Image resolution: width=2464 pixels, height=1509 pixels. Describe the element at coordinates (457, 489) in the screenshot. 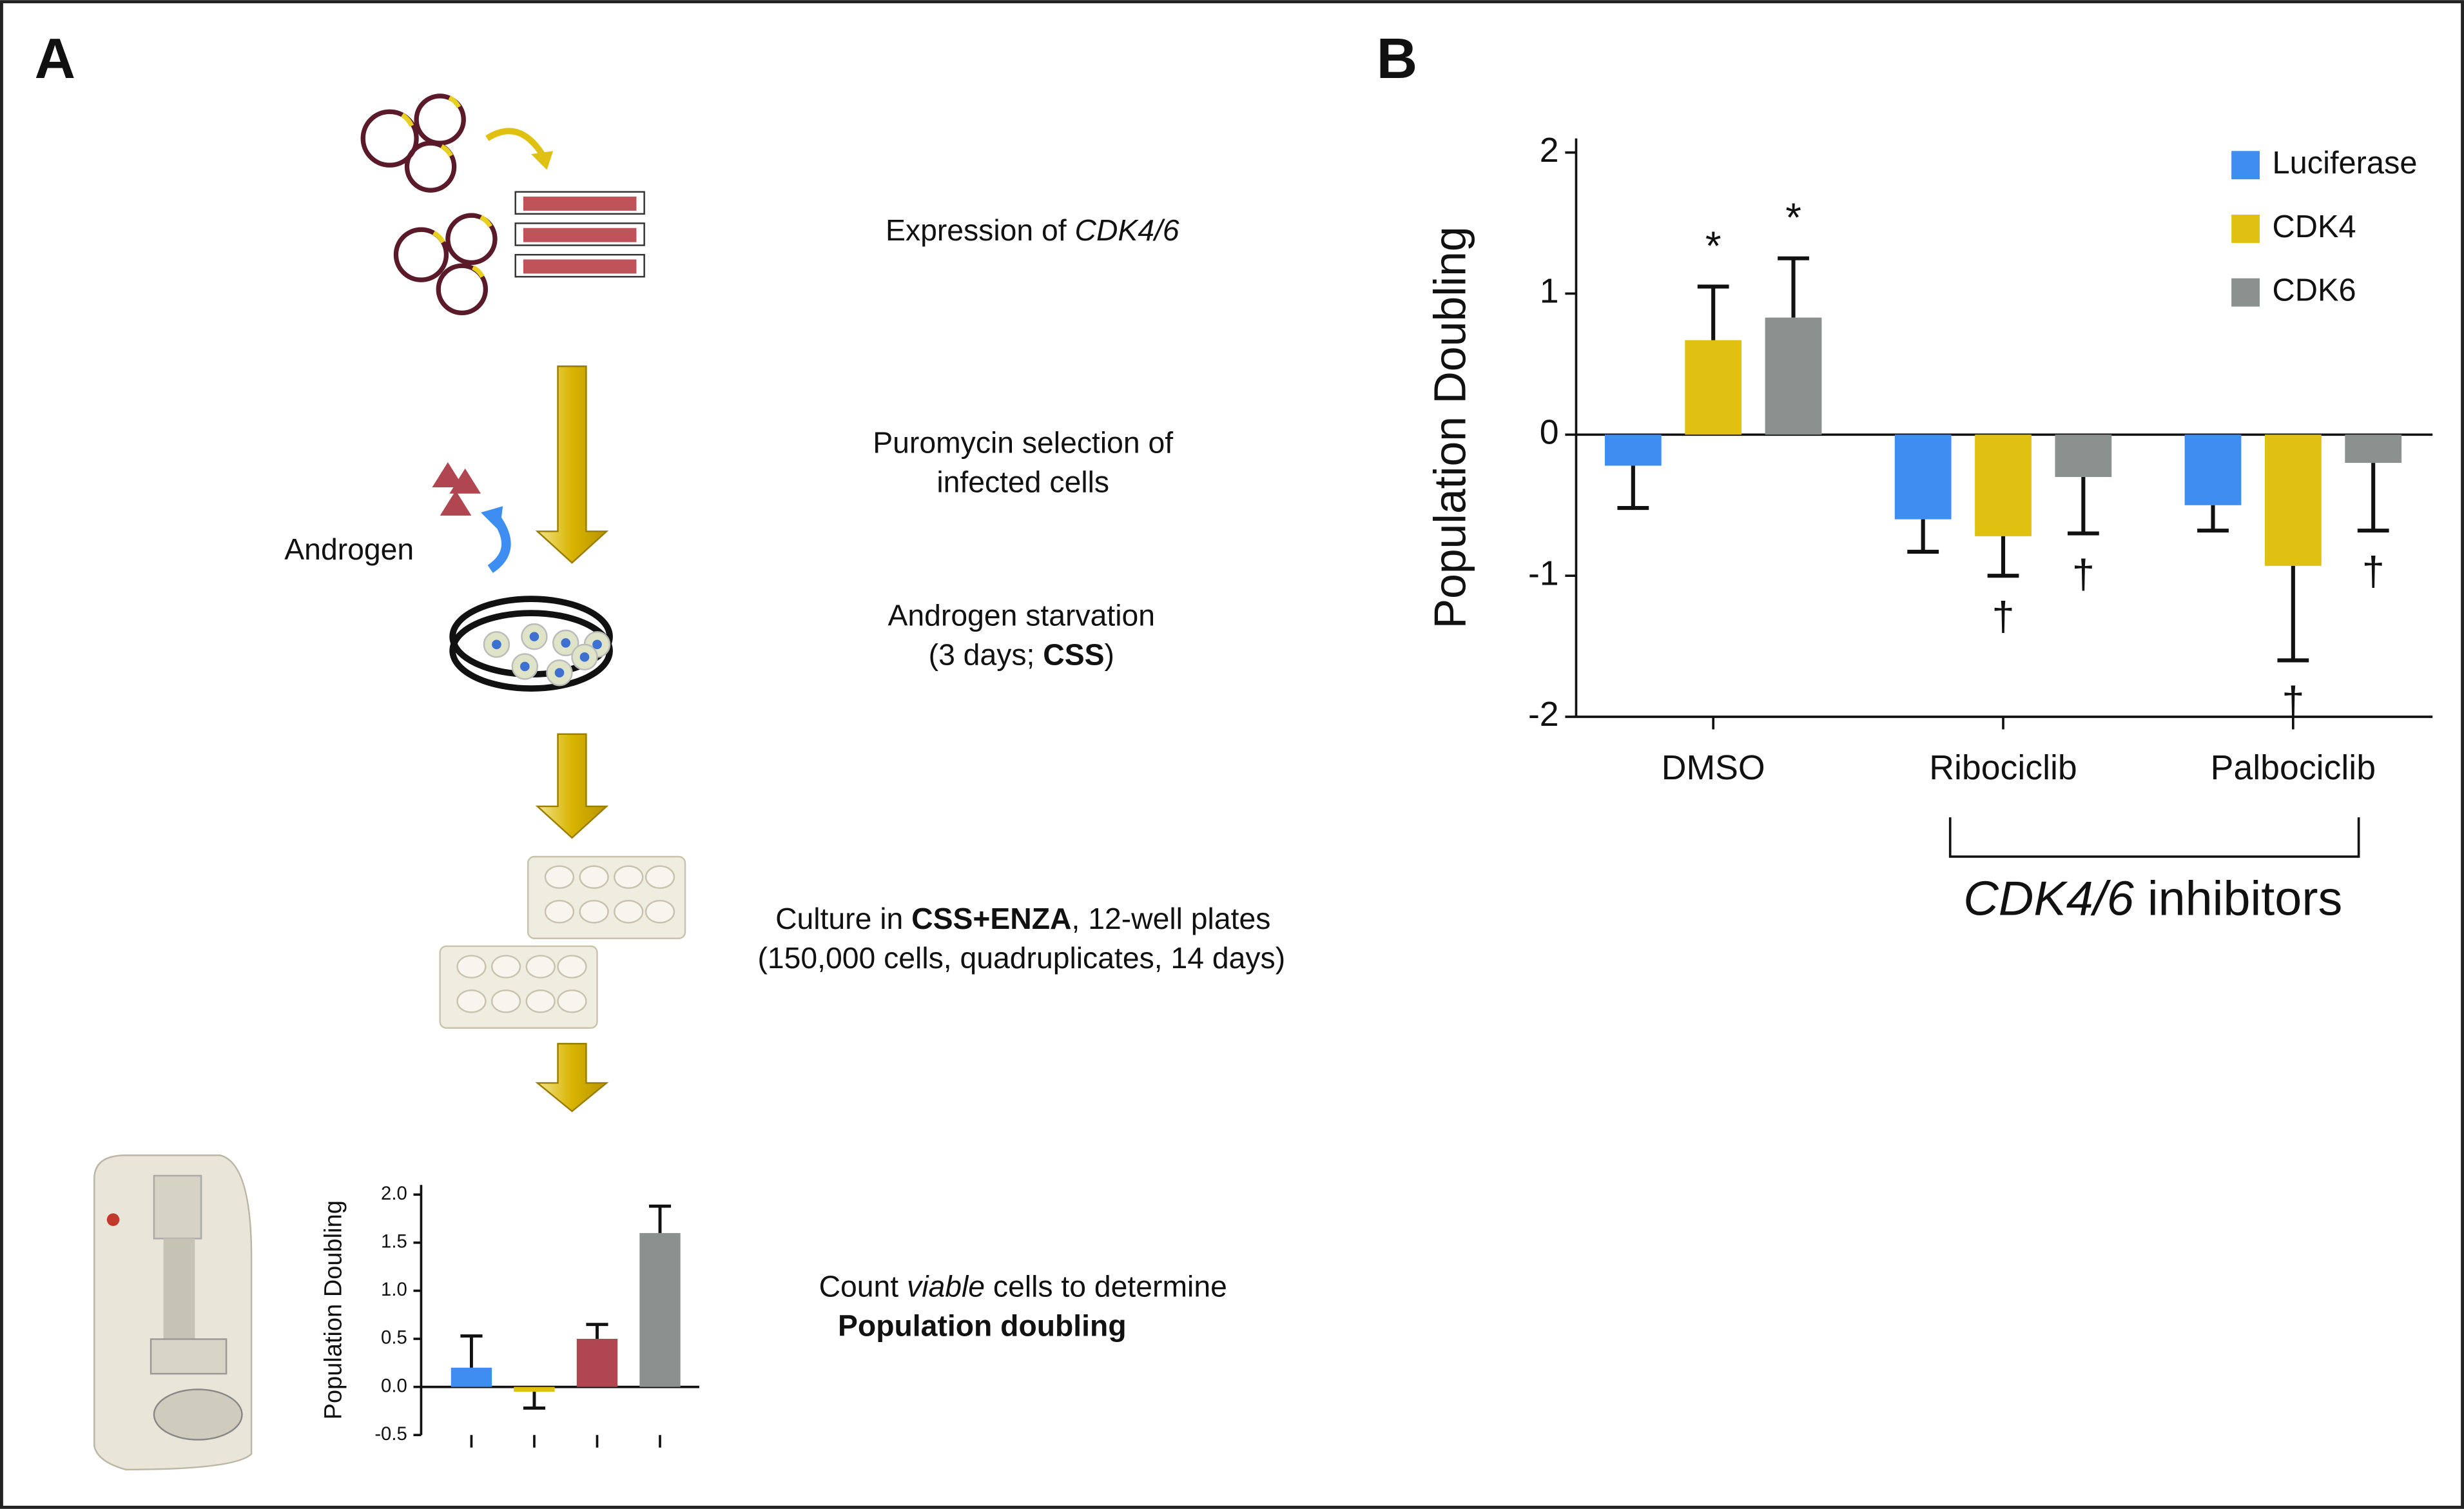

I see `androgen-molecules` at that location.